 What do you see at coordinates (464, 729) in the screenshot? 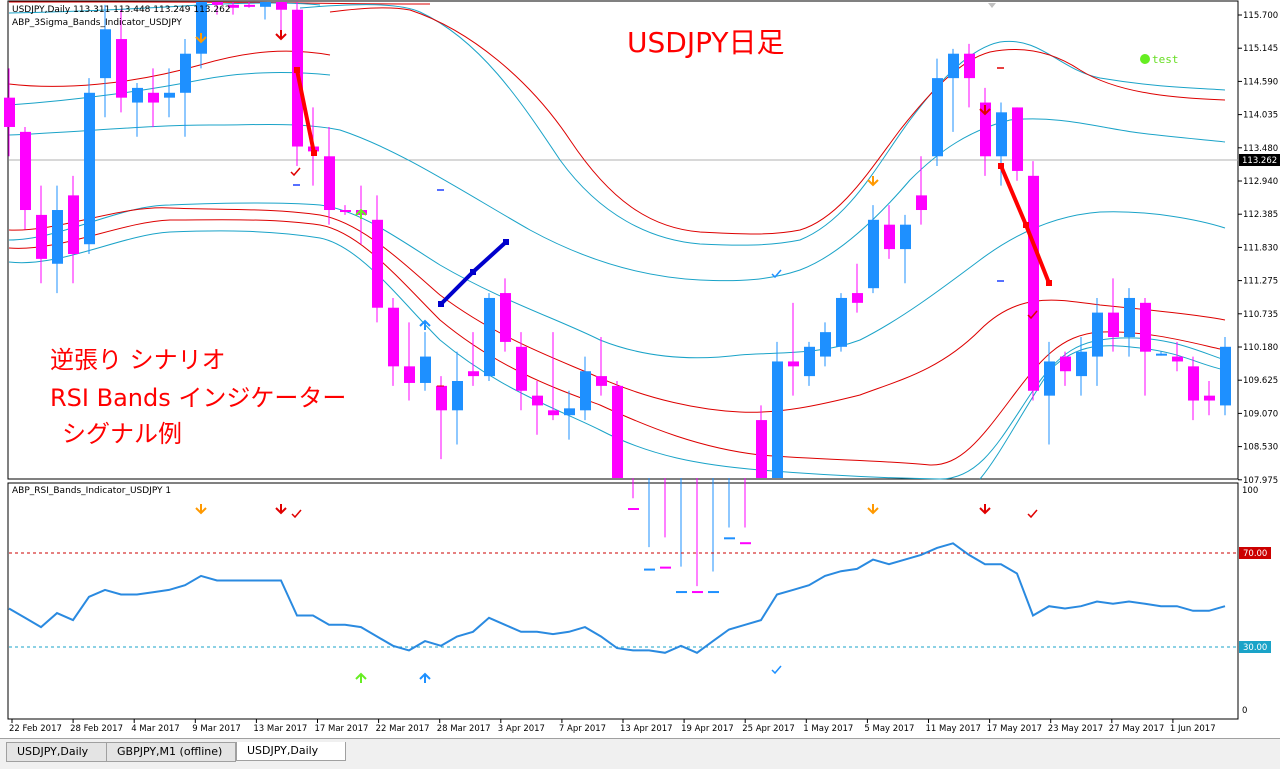
I see `date-tick-label: 28 Mar 2017` at bounding box center [464, 729].